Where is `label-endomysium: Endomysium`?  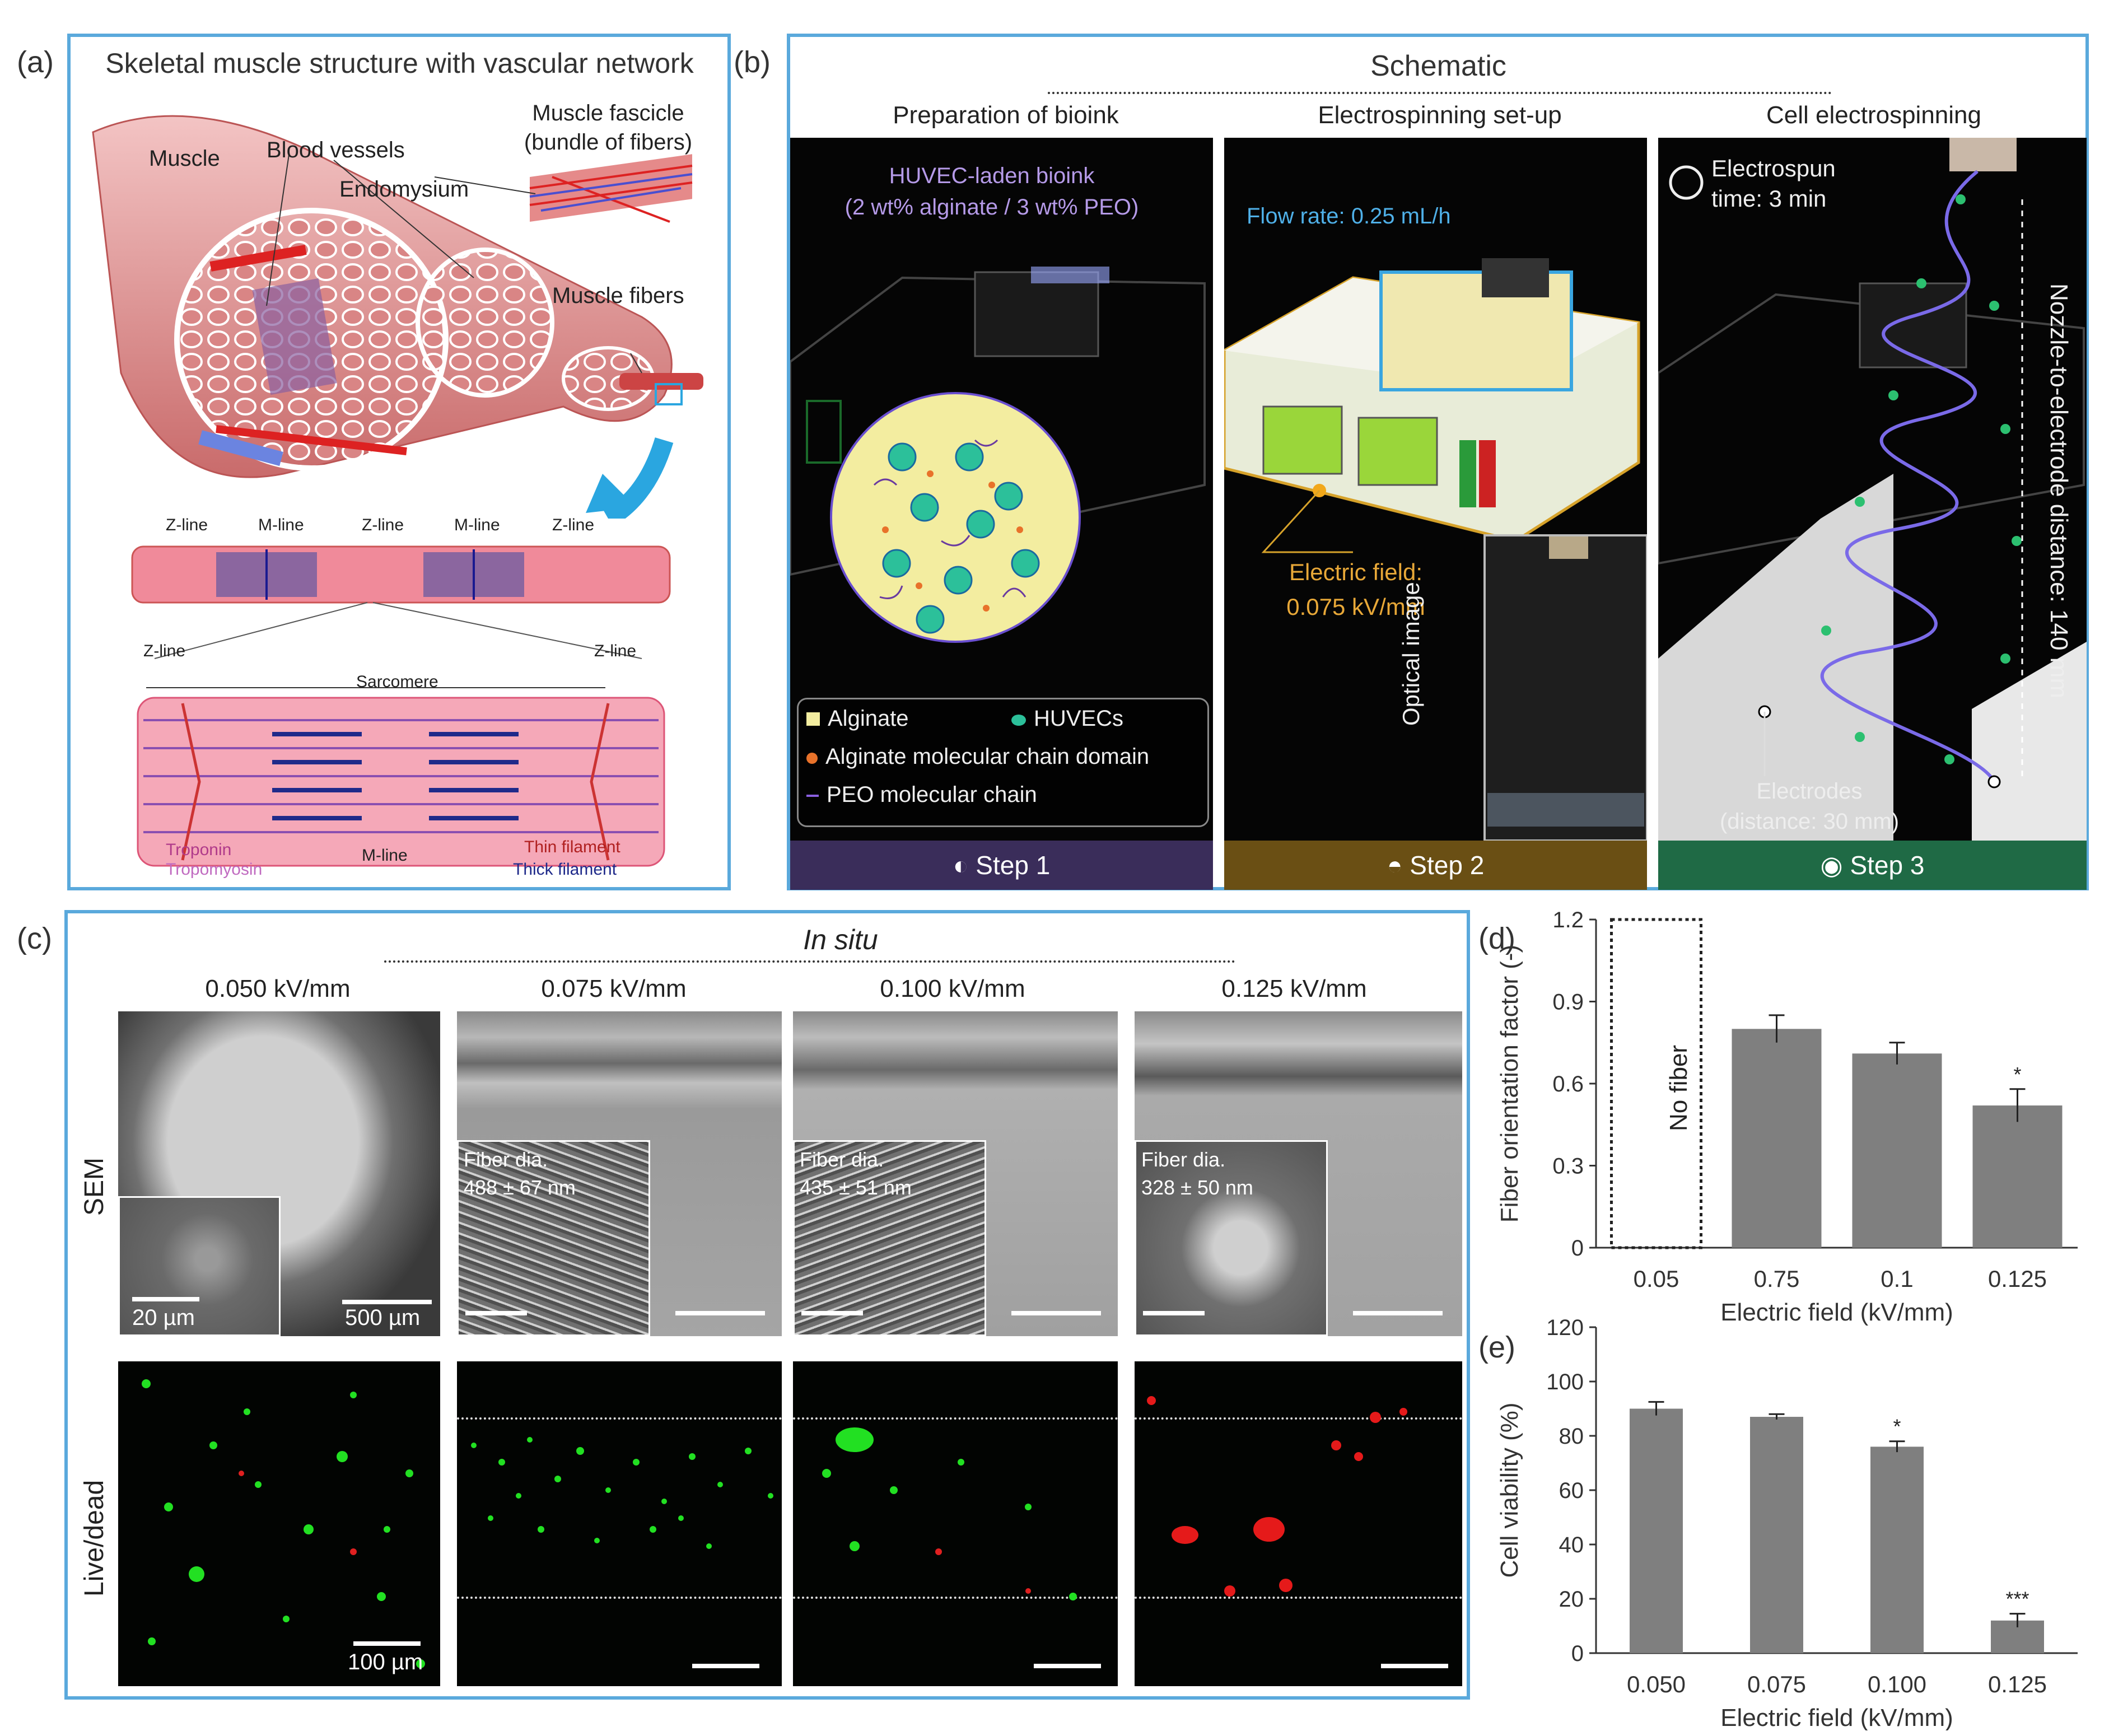
label-endomysium: Endomysium is located at coordinates (404, 190).